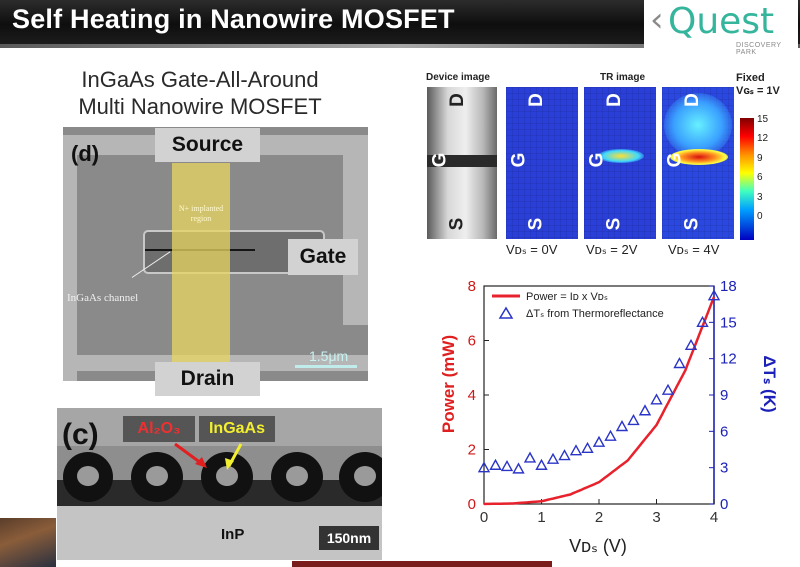 This screenshot has height=567, width=800. What do you see at coordinates (457, 100) in the screenshot?
I see `device-d-label: D` at bounding box center [457, 100].